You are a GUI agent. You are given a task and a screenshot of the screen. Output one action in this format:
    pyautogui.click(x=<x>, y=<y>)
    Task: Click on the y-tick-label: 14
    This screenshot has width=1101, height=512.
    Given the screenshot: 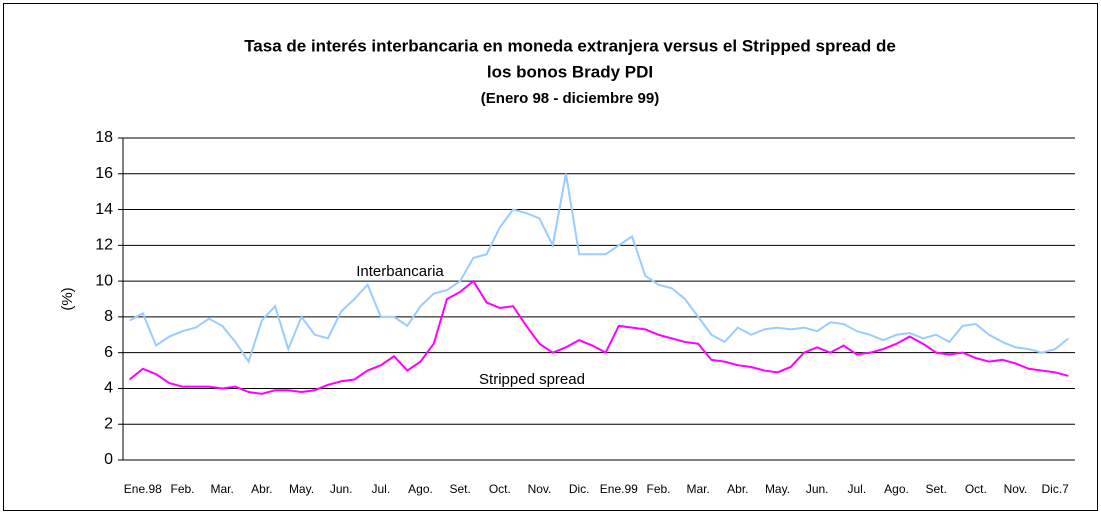 What is the action you would take?
    pyautogui.click(x=104, y=209)
    